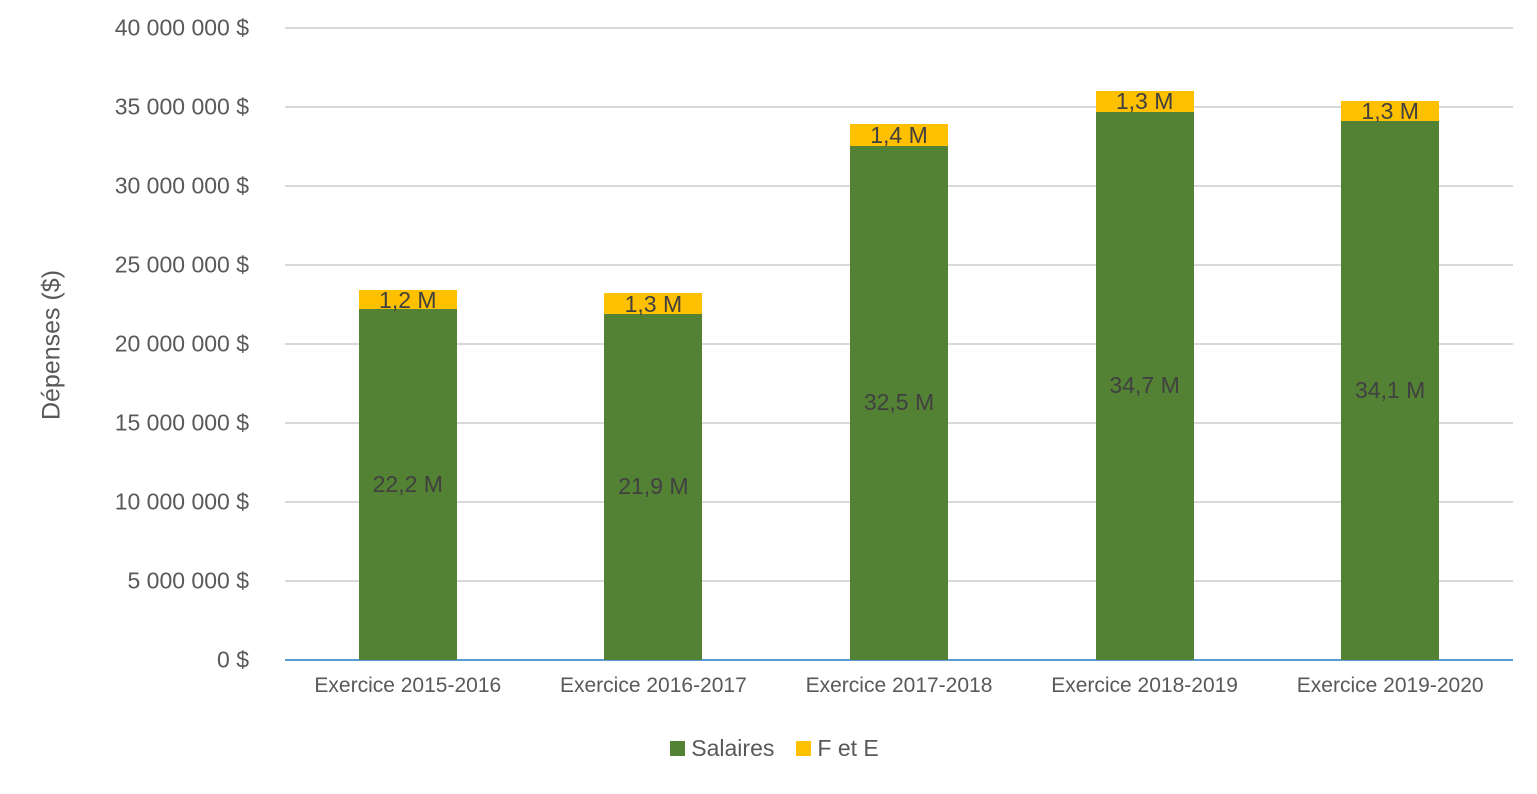 This screenshot has width=1537, height=794. I want to click on y-tick-label: 40 000 000 $, so click(181, 27).